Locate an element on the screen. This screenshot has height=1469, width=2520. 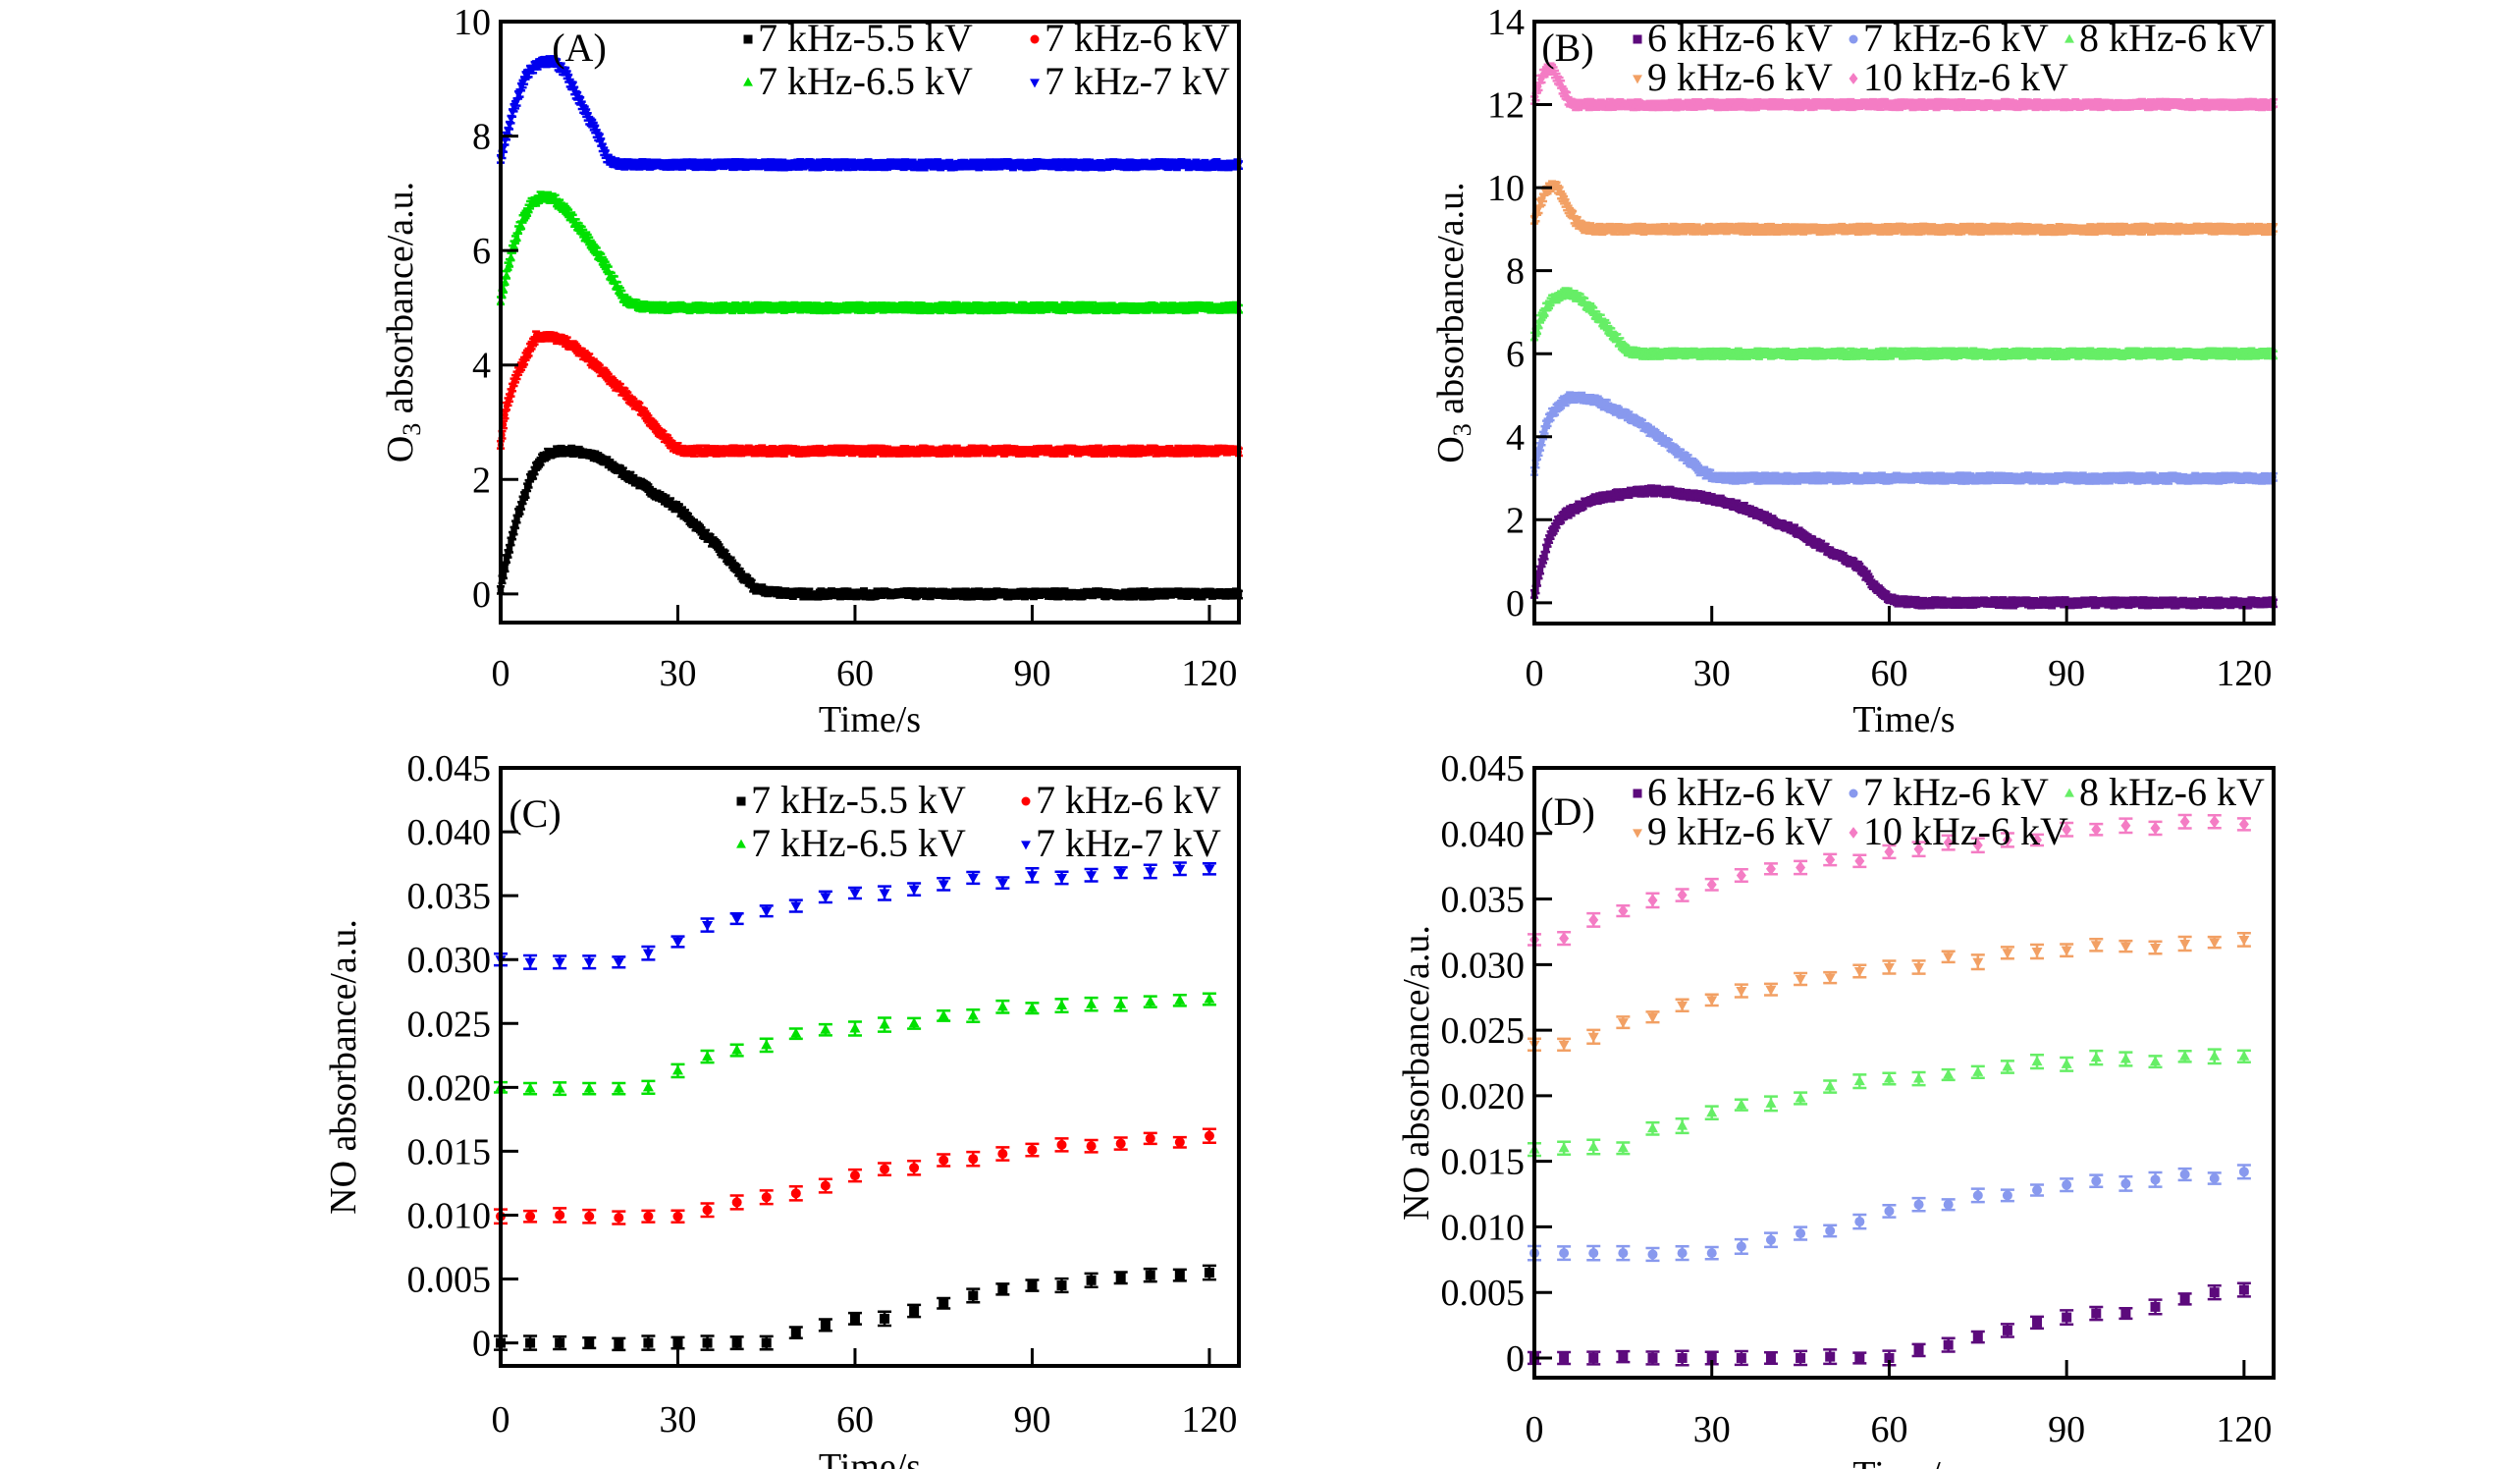
legend-item: 7 kHz-6.5 kV is located at coordinates (858, 81).